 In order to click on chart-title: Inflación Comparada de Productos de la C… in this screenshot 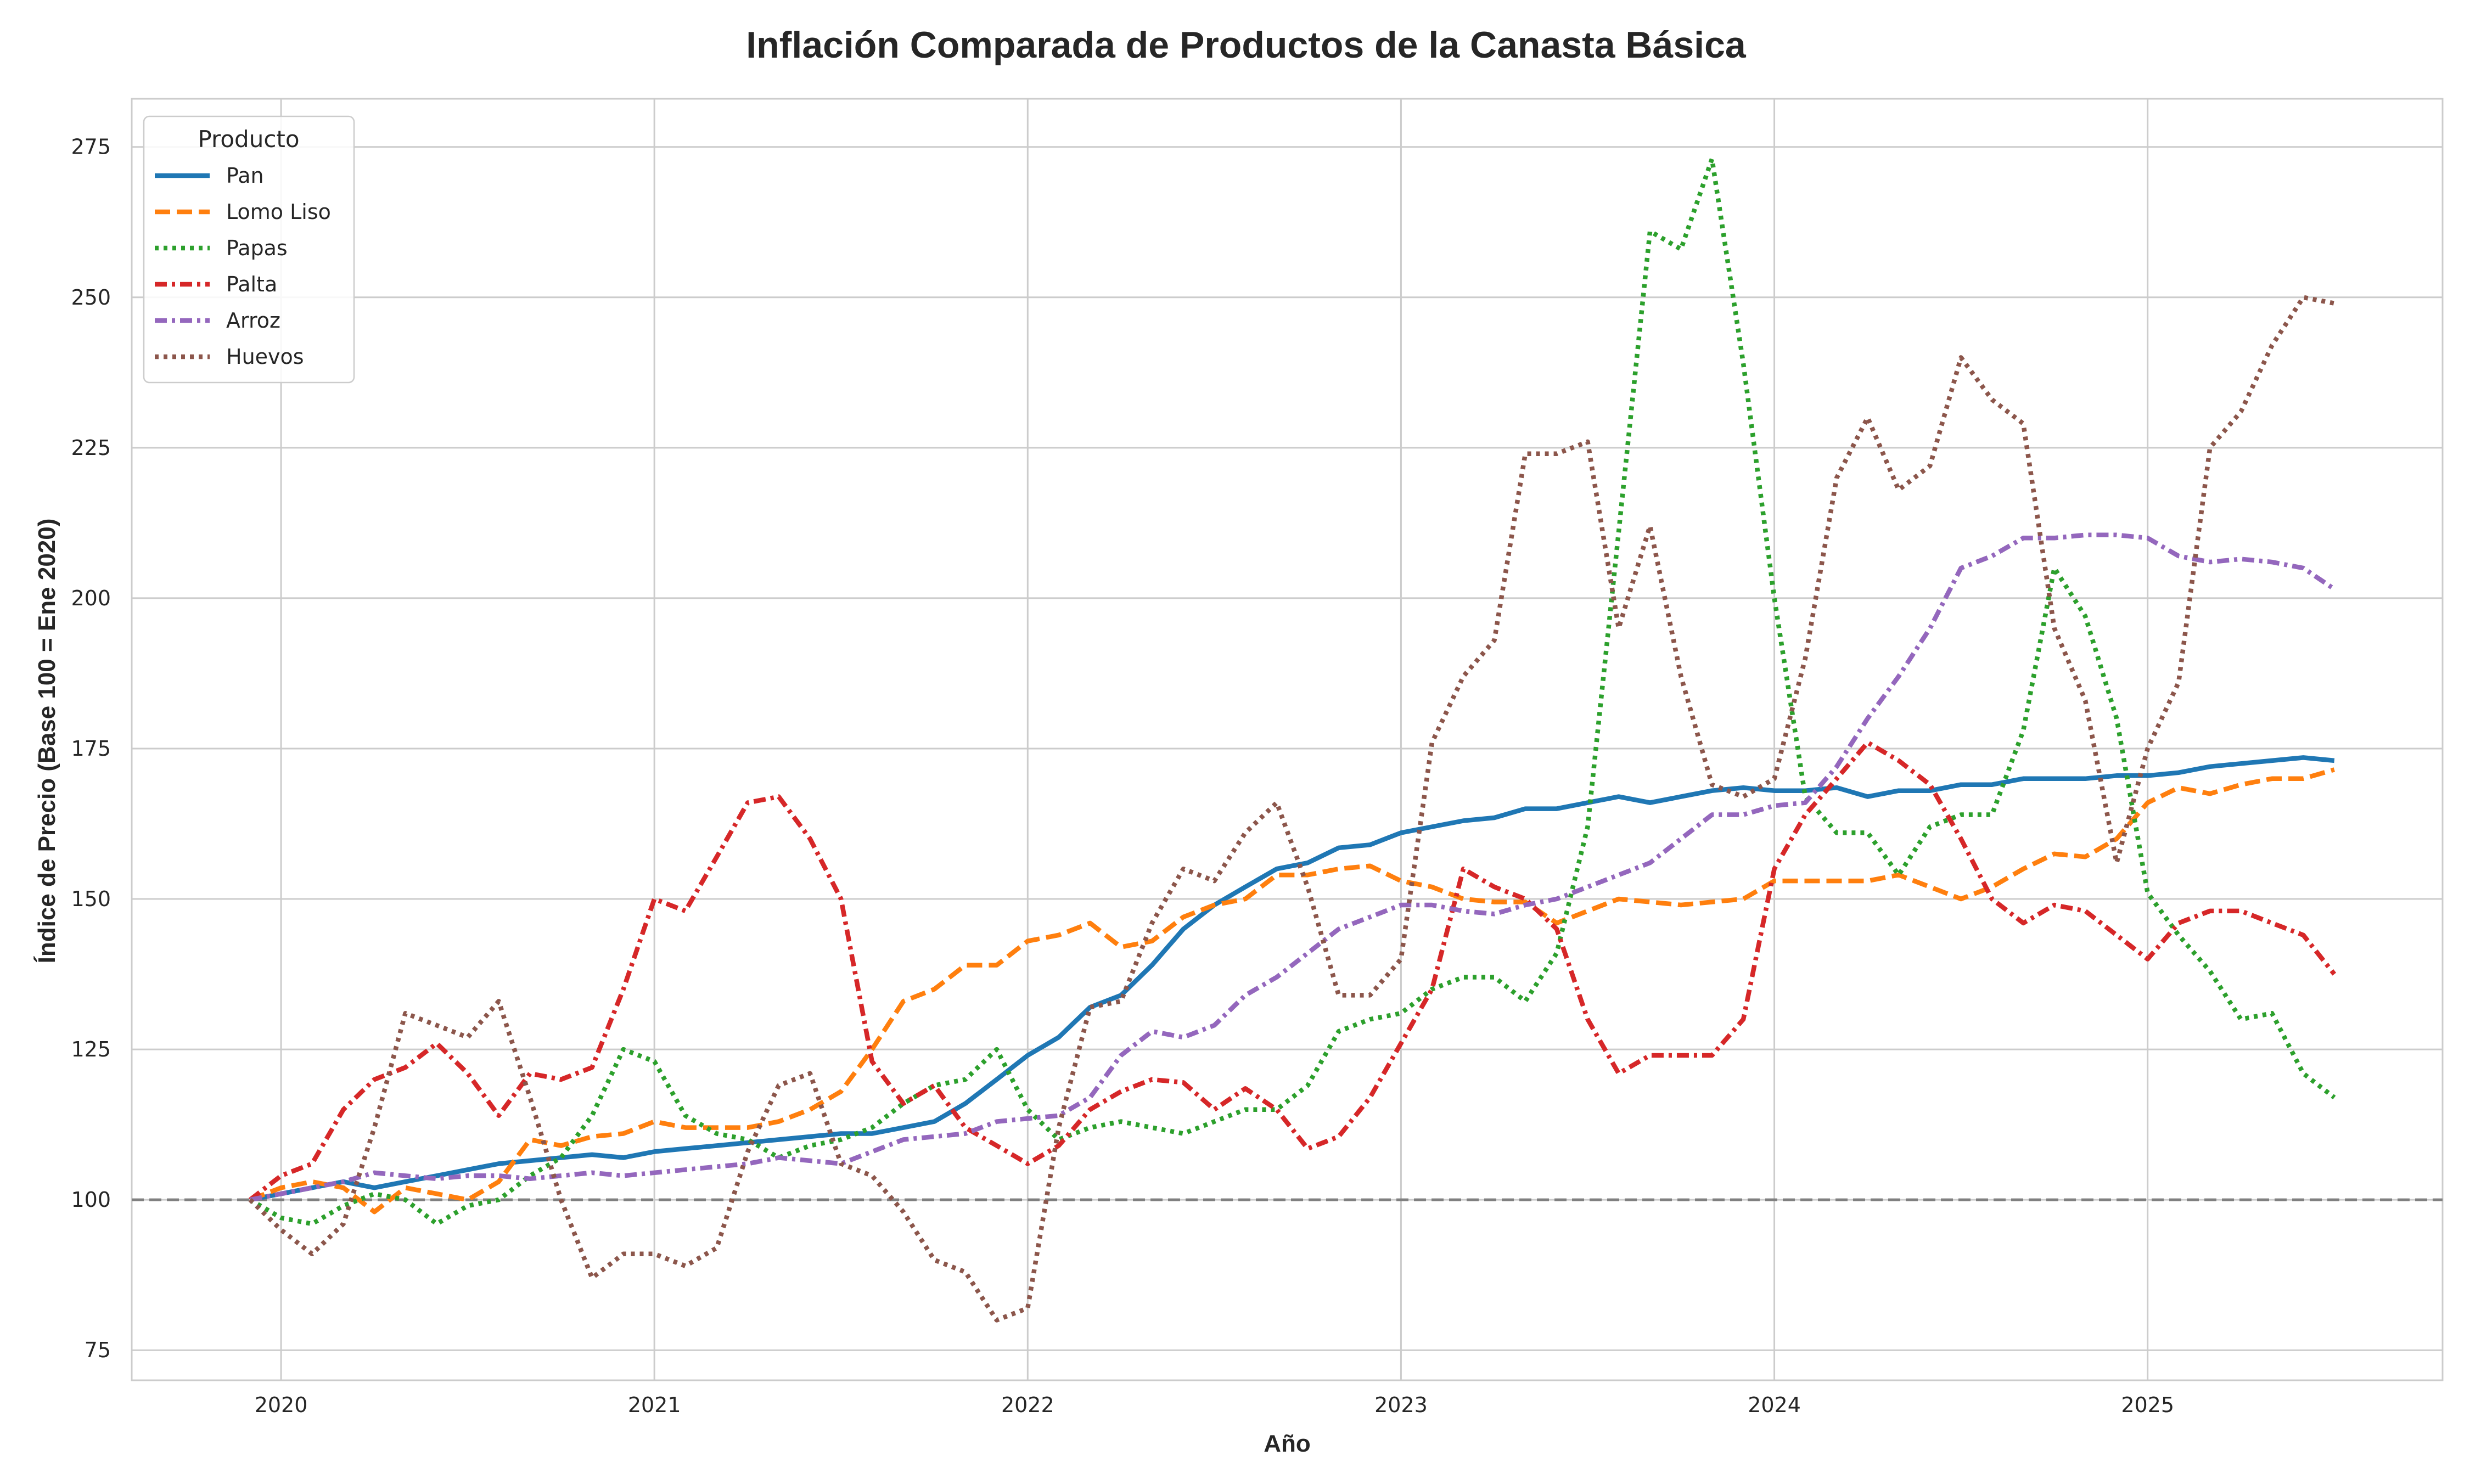, I will do `click(1246, 45)`.